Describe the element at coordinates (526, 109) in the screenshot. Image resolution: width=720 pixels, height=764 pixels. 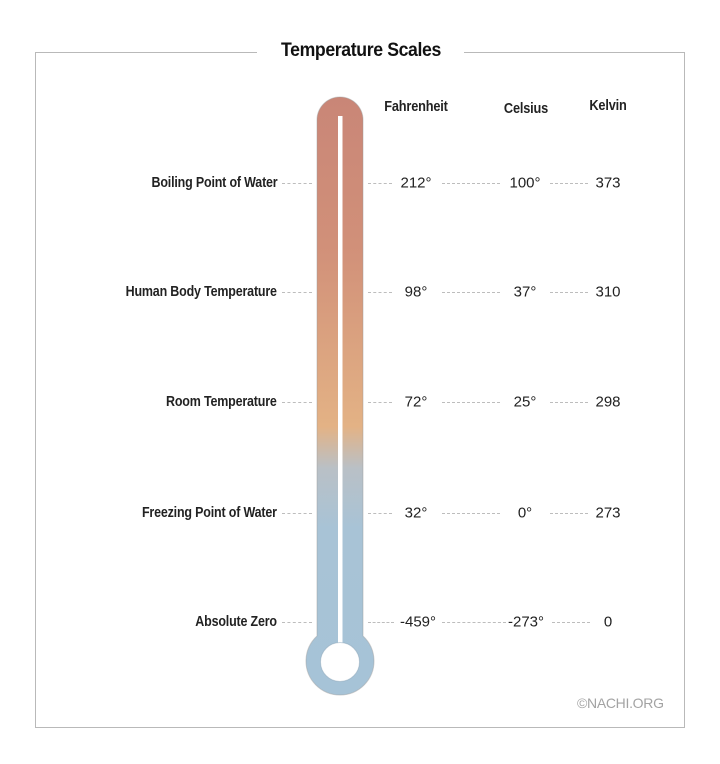
I see `column-header-celsius: Celsius` at that location.